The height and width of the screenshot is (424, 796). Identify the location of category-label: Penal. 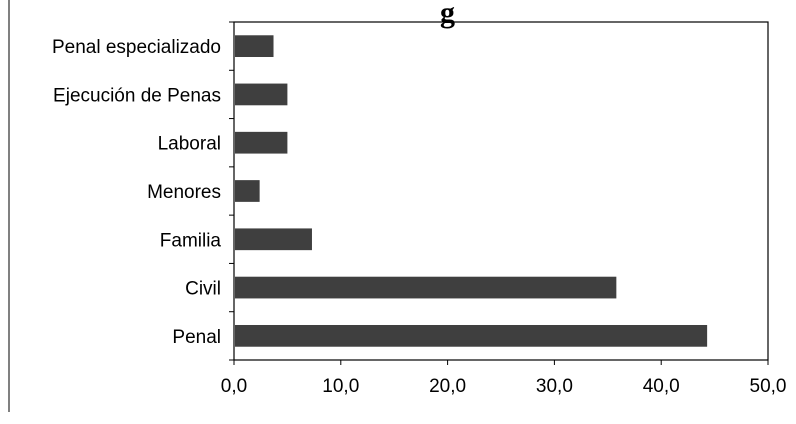
(196, 337).